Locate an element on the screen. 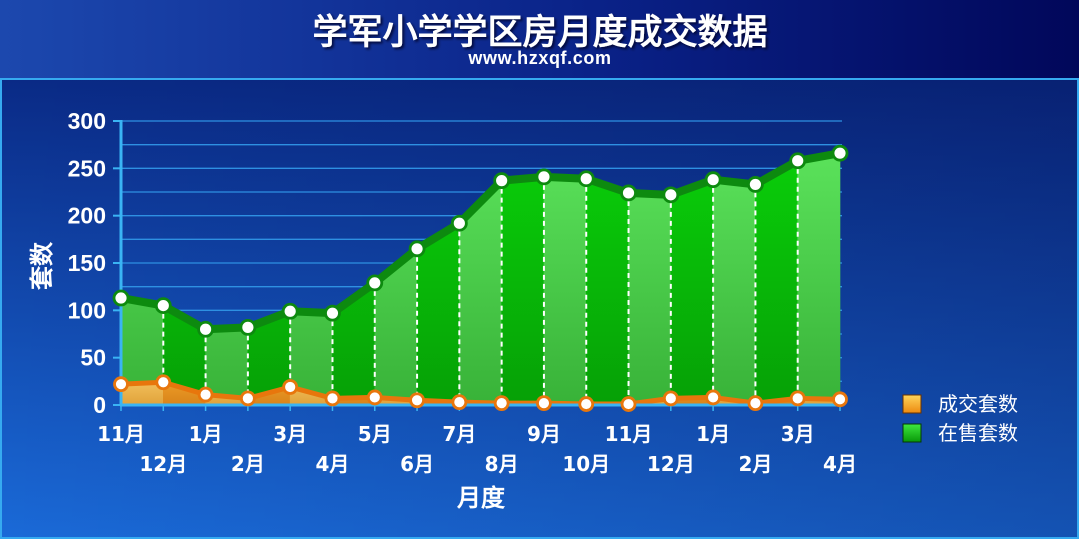 The image size is (1079, 539). y-tick-label: 0 is located at coordinates (99, 405).